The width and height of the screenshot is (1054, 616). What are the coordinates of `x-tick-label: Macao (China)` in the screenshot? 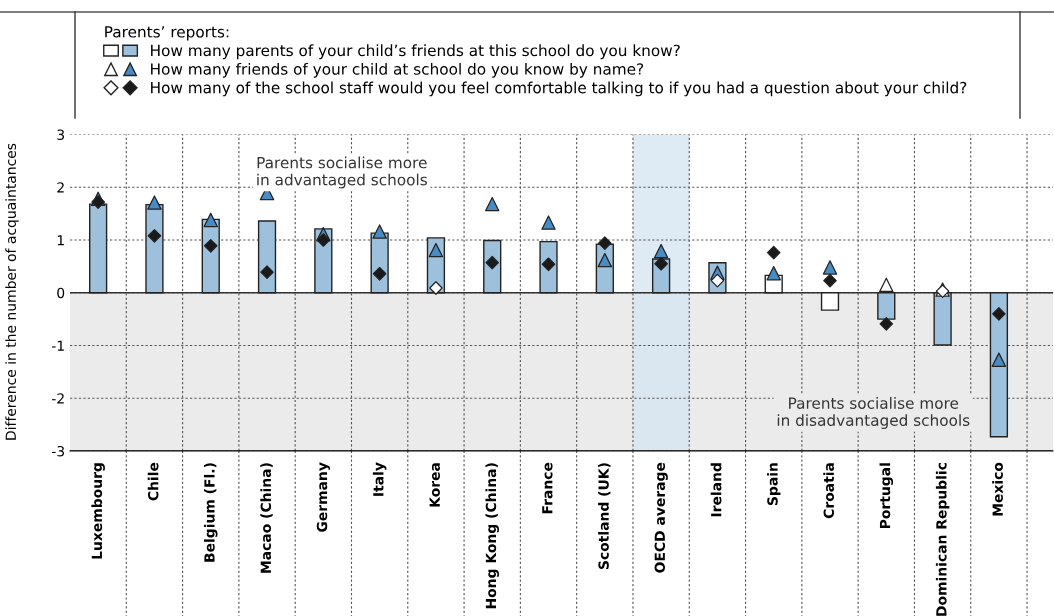 It's located at (266, 518).